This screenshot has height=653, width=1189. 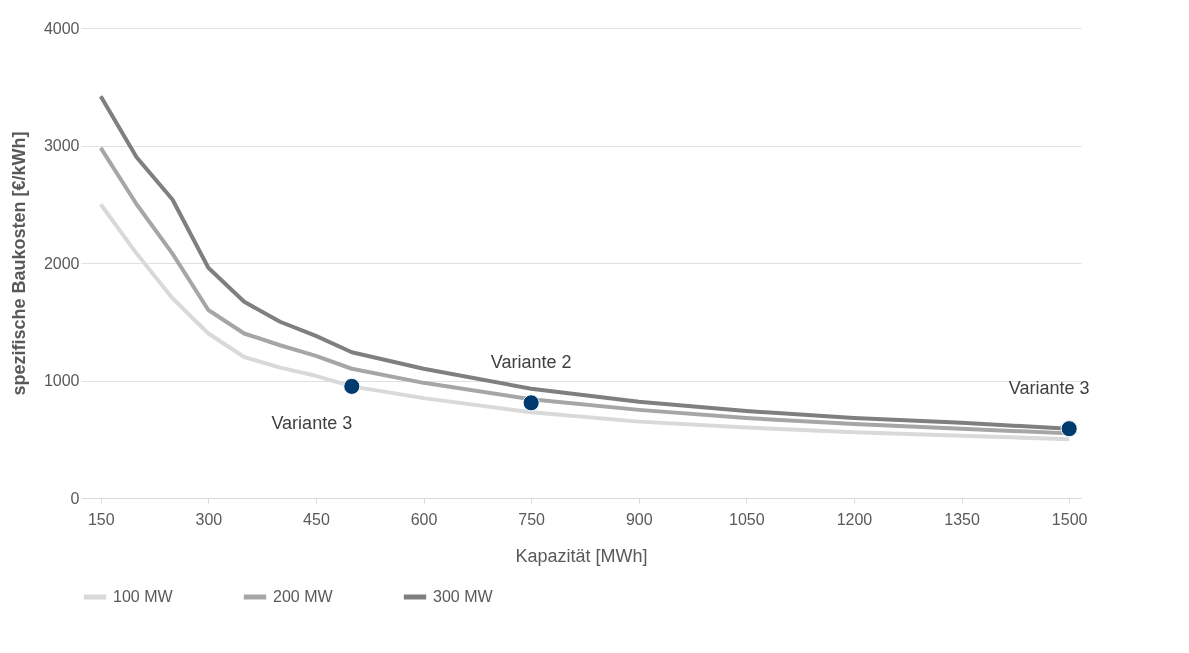 What do you see at coordinates (143, 596) in the screenshot?
I see `legend-label: 100 MW` at bounding box center [143, 596].